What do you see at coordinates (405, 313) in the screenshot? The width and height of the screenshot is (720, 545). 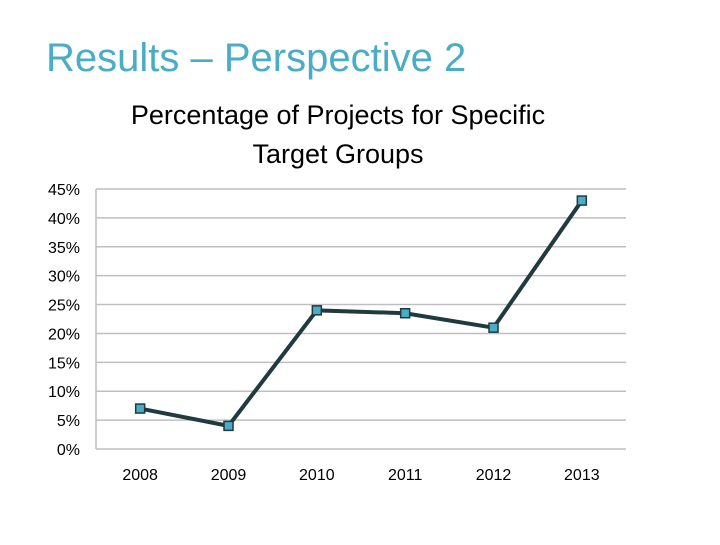 I see `data-point-2011` at bounding box center [405, 313].